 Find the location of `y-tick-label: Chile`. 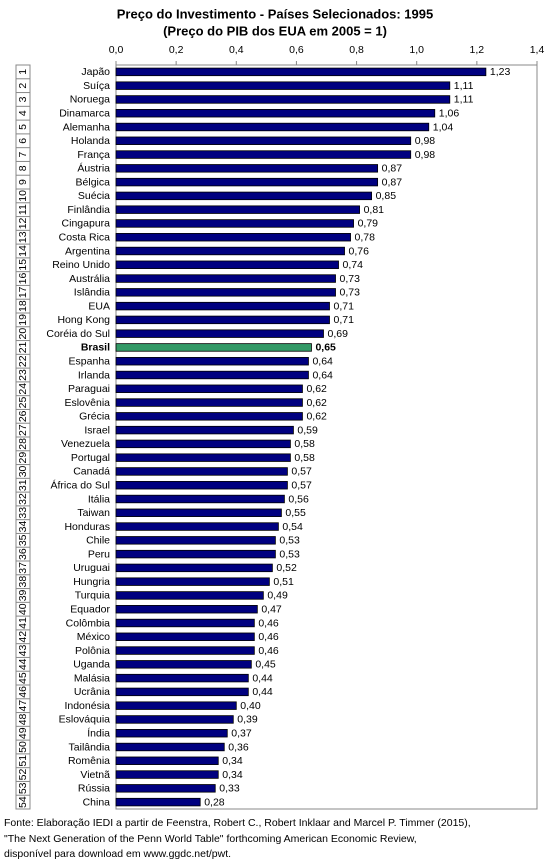

y-tick-label: Chile is located at coordinates (98, 541).